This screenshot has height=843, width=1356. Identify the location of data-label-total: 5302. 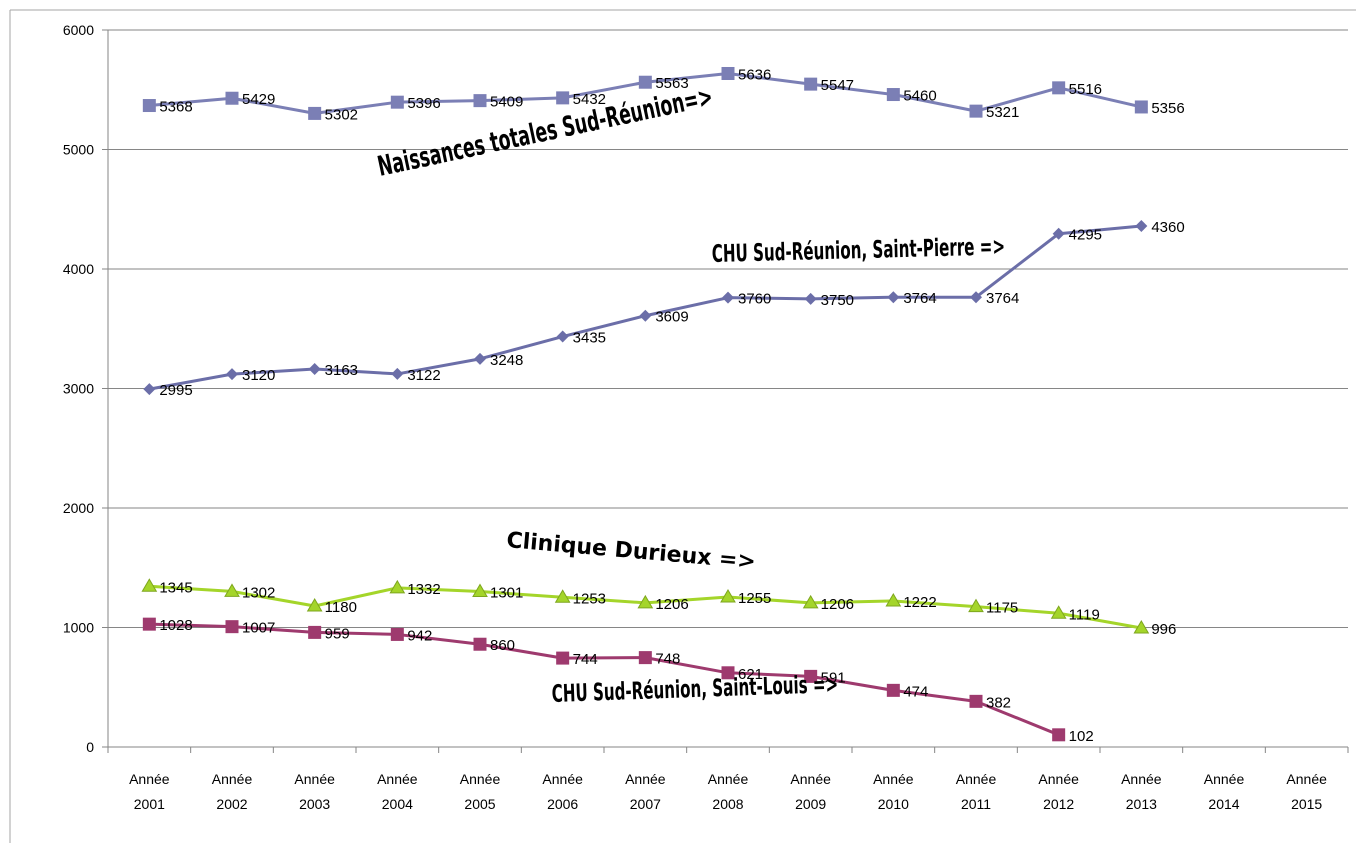
(341, 114).